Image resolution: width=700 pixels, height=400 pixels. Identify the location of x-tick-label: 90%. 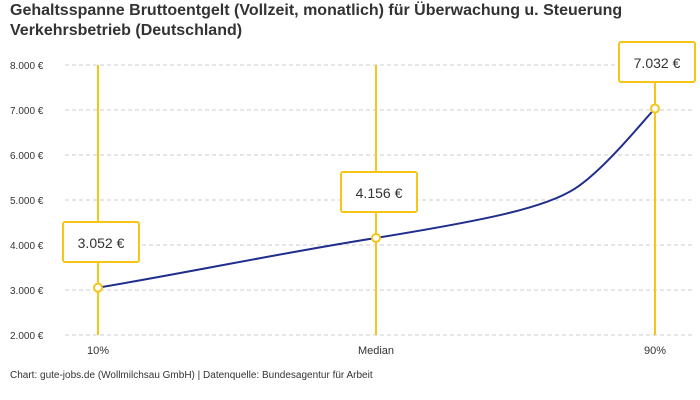
(655, 351).